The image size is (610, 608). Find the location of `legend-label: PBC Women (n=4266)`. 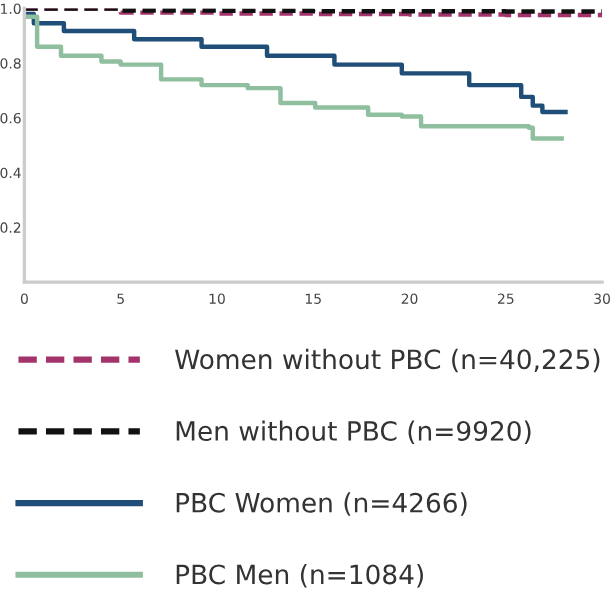

legend-label: PBC Women (n=4266) is located at coordinates (321, 504).